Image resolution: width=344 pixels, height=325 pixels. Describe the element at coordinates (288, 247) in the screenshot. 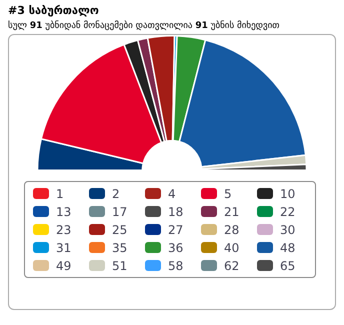

I see `legend-label: 48` at that location.